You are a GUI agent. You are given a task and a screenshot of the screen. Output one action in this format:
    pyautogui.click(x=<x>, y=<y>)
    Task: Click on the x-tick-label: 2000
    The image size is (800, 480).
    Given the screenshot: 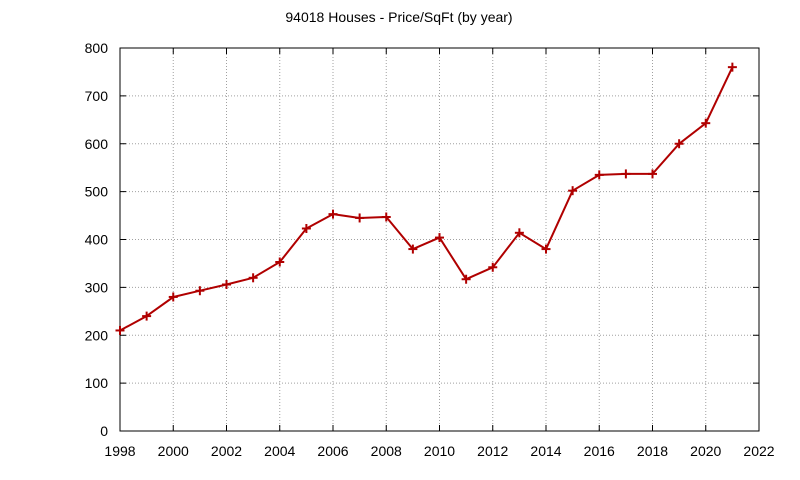 What is the action you would take?
    pyautogui.click(x=173, y=451)
    